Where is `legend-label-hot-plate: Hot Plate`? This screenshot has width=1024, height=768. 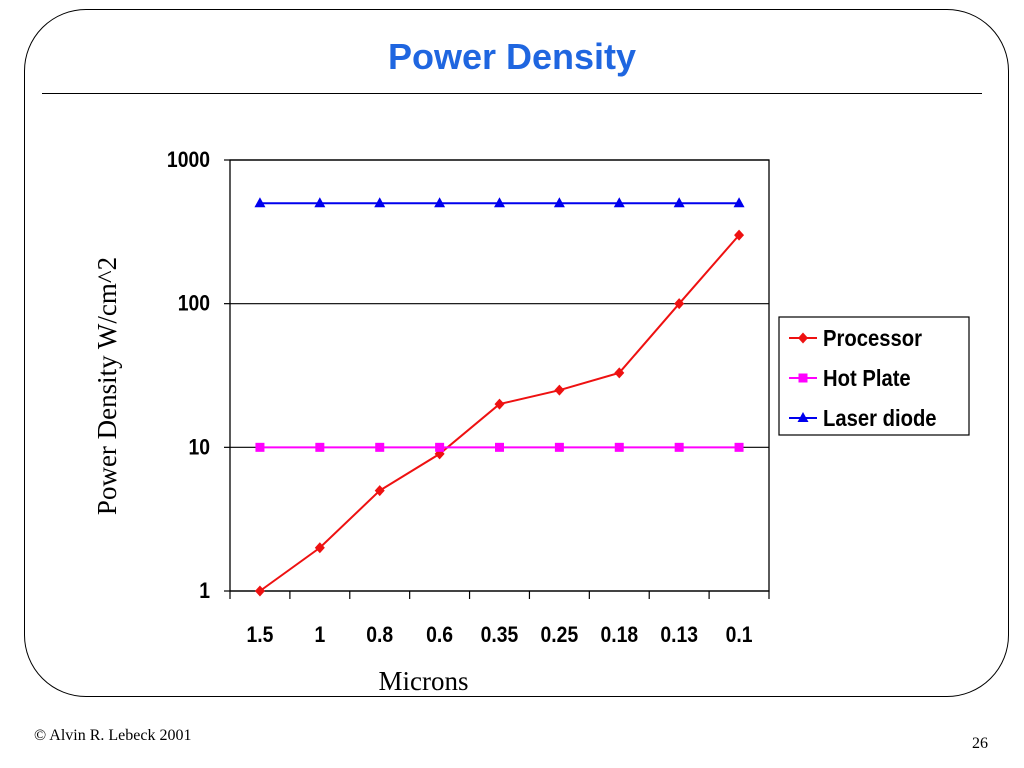
legend-label-hot-plate: Hot Plate is located at coordinates (867, 378).